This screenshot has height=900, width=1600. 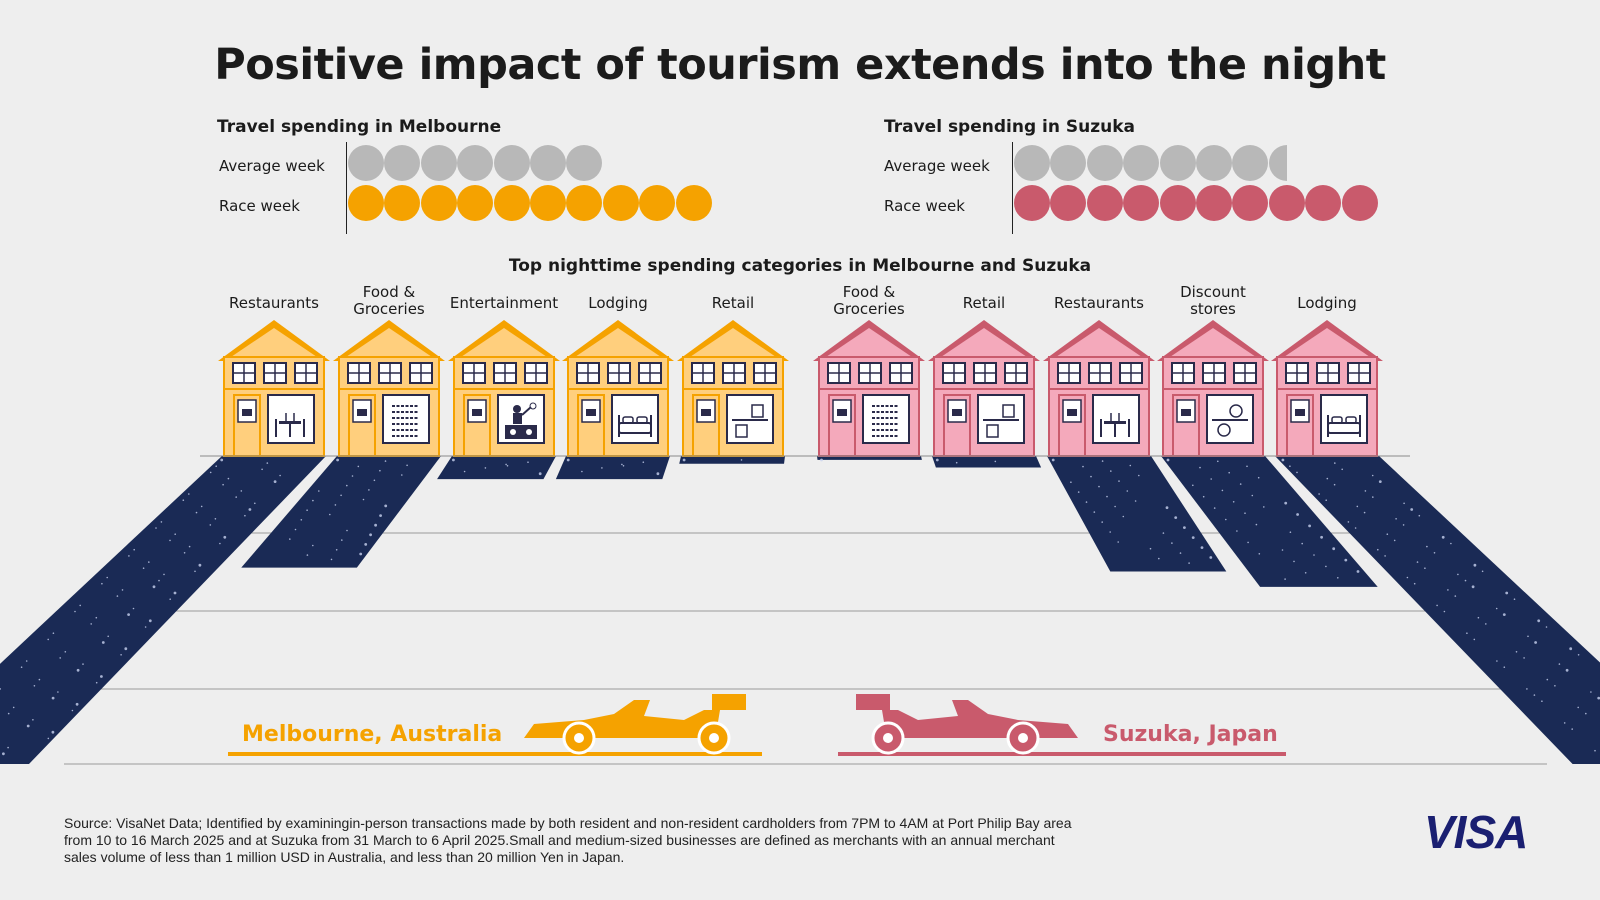 I want to click on suzuka-race-car, so click(x=967, y=724).